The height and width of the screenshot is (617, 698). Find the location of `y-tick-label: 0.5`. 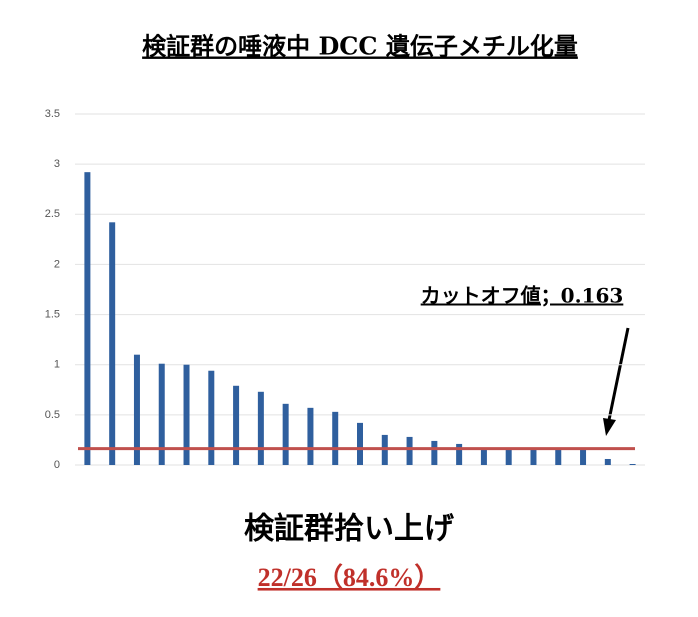

y-tick-label: 0.5 is located at coordinates (52, 415).